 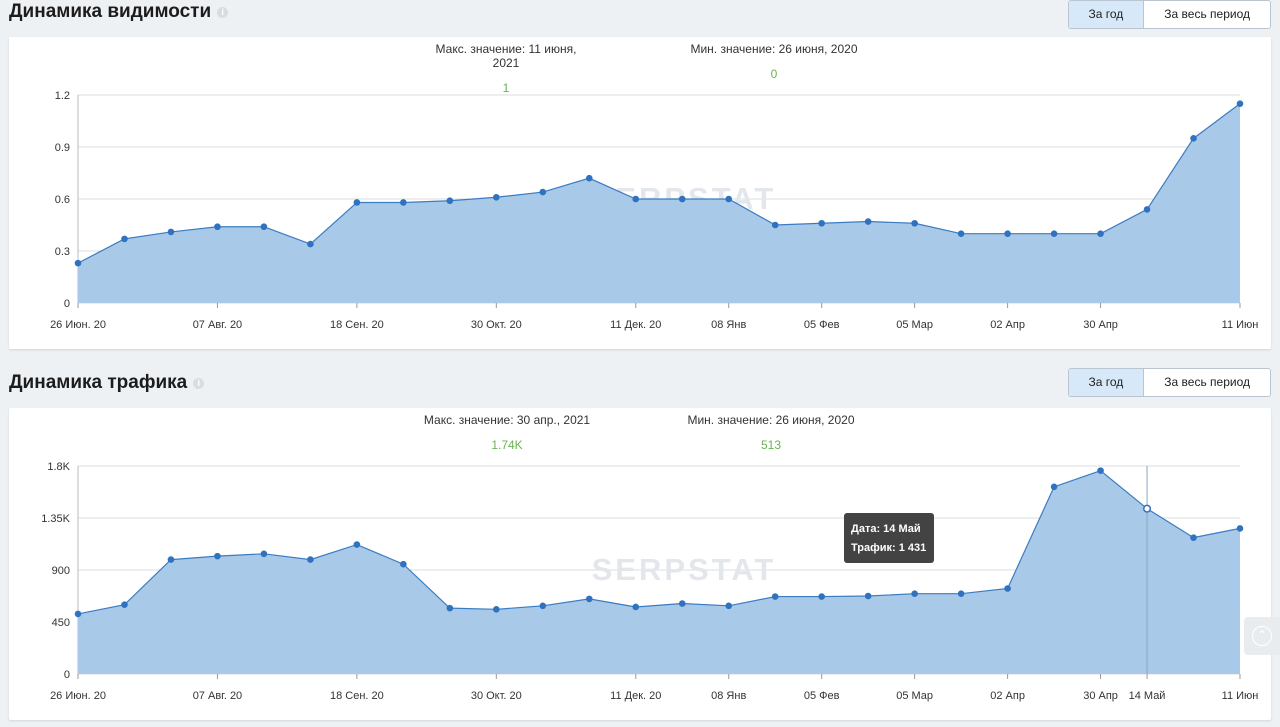 I want to click on max-value: 1, so click(x=506, y=88).